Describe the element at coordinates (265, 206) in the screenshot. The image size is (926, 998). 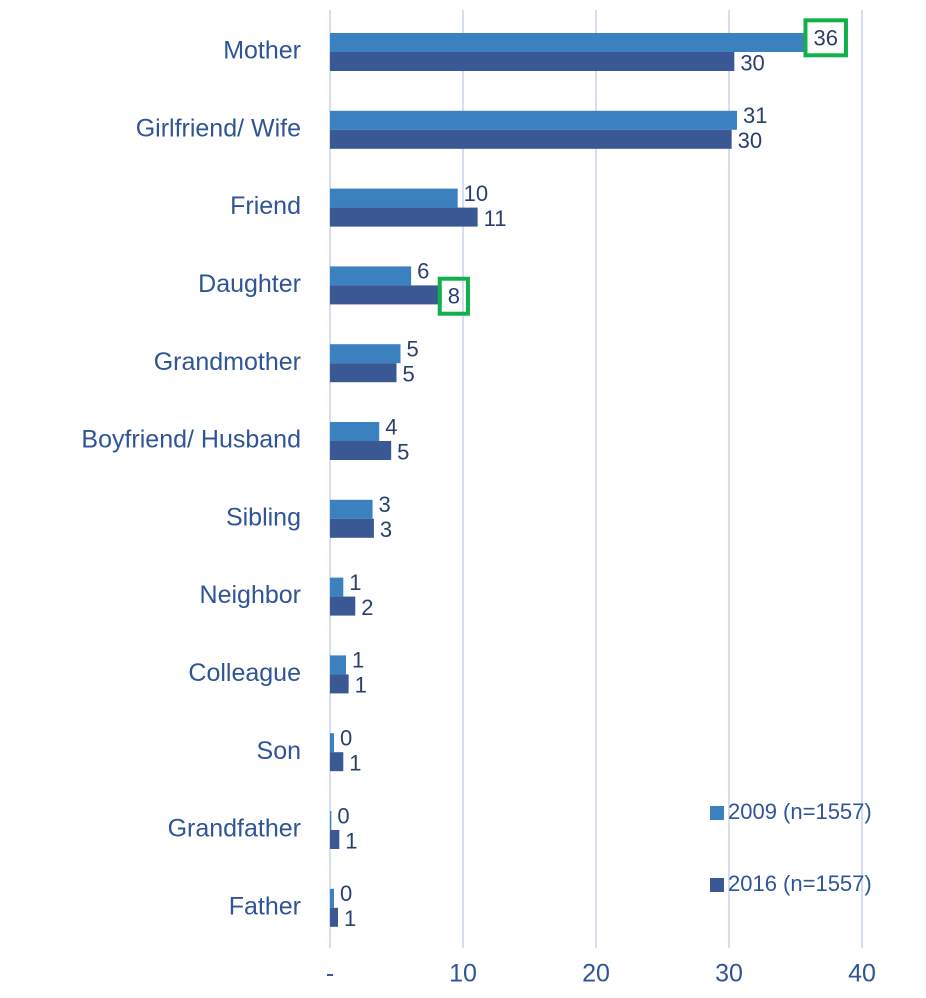
I see `category-label: Friend` at that location.